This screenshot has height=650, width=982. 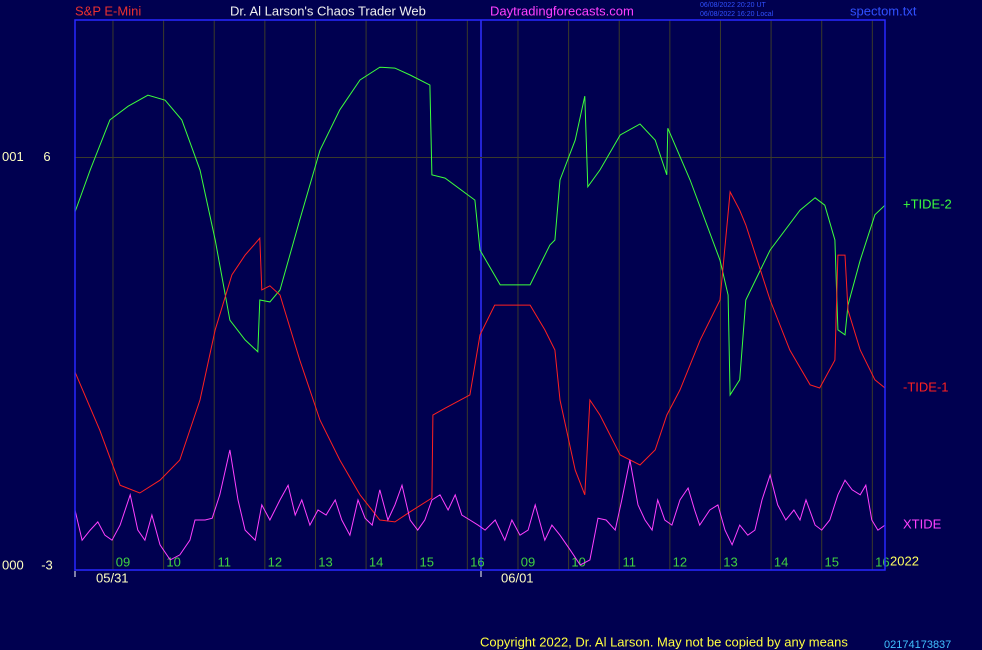 I want to click on day-label: 05/31, so click(x=112, y=577).